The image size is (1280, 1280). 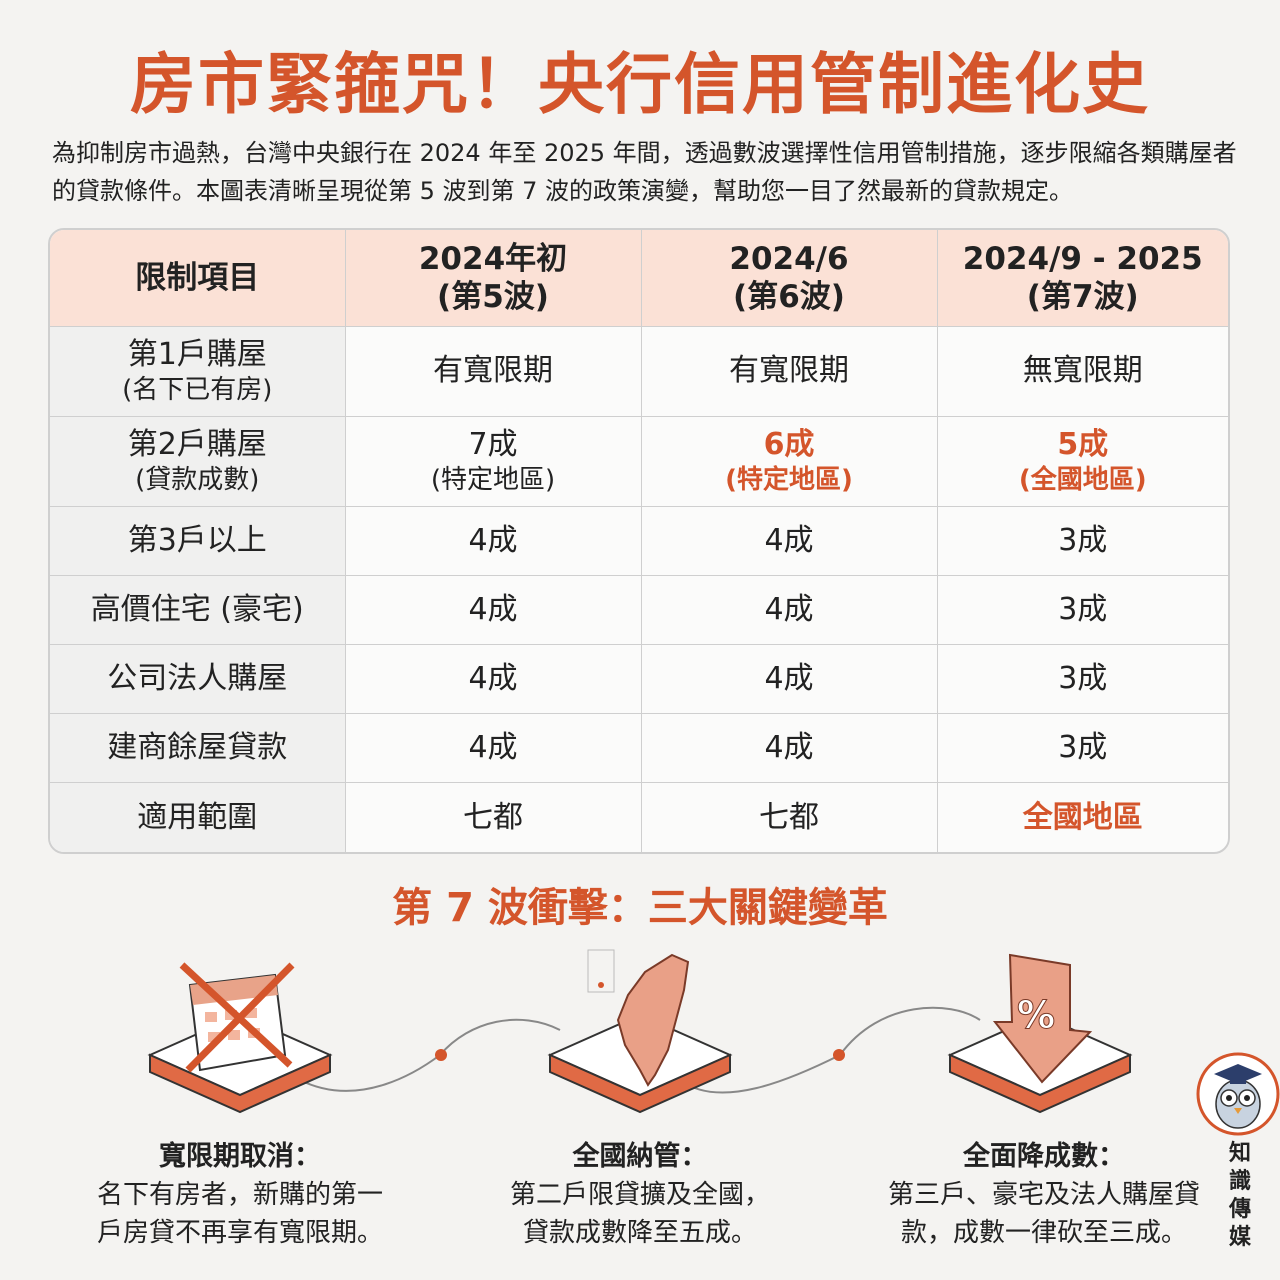 I want to click on cell-value-highlight: 全國地區, so click(x=1082, y=817).